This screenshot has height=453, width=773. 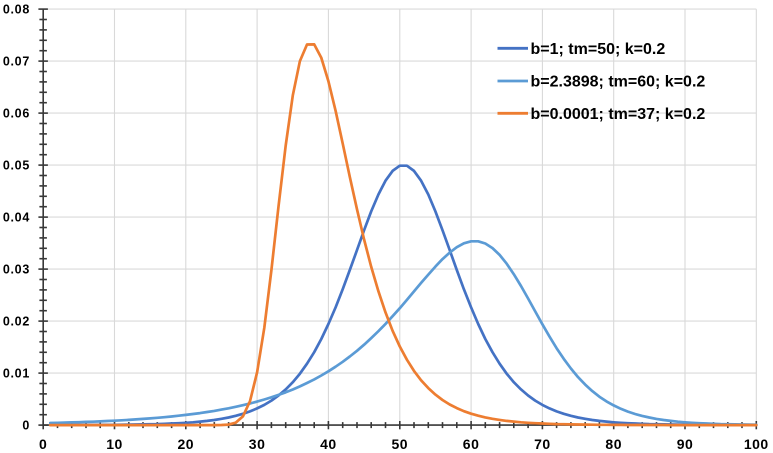 What do you see at coordinates (328, 444) in the screenshot?
I see `svg-text: 40` at bounding box center [328, 444].